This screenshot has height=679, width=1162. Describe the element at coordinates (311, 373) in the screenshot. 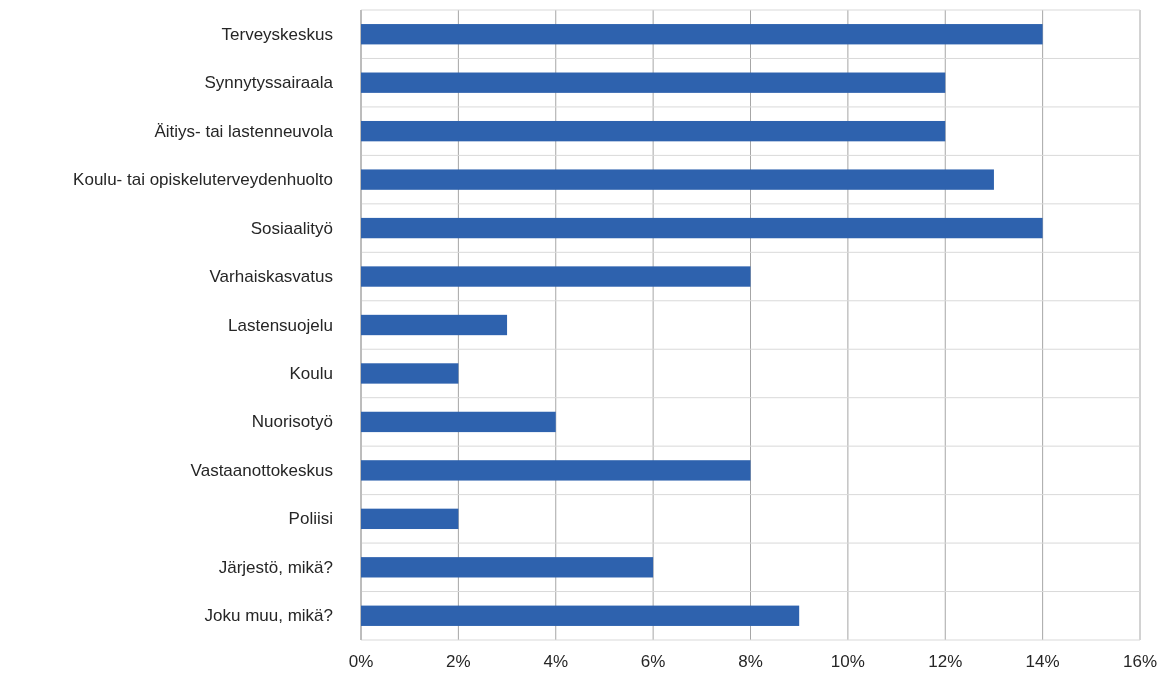

I see `y-tick-label: Koulu` at that location.